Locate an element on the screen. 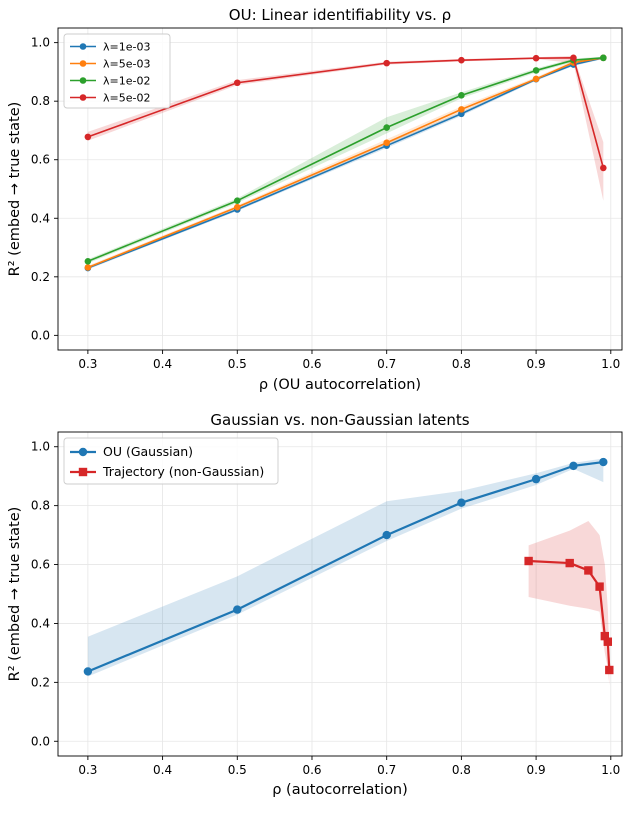 This screenshot has height=832, width=630. chart-title: Gaussian vs. non-Gaussian latents is located at coordinates (339, 420).